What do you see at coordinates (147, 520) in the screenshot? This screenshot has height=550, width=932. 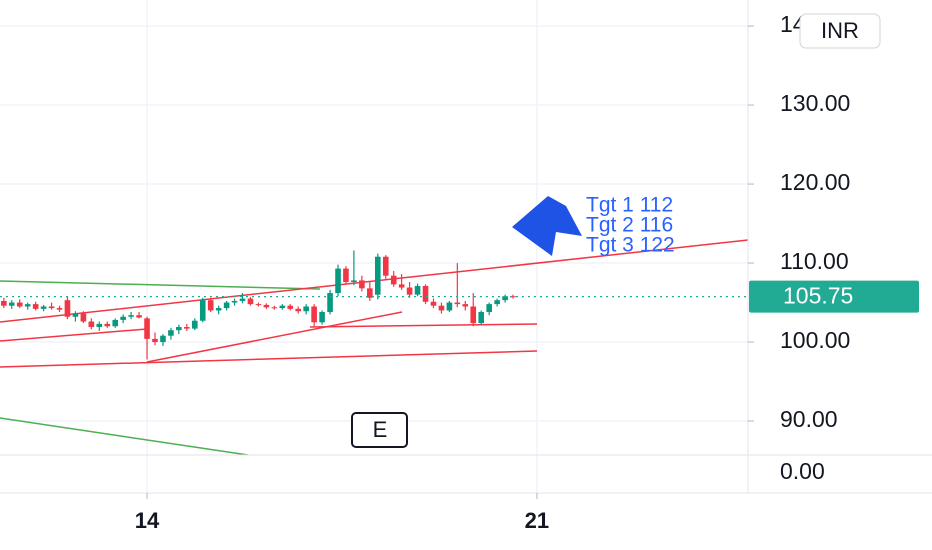 I see `x-tick-label: 14` at bounding box center [147, 520].